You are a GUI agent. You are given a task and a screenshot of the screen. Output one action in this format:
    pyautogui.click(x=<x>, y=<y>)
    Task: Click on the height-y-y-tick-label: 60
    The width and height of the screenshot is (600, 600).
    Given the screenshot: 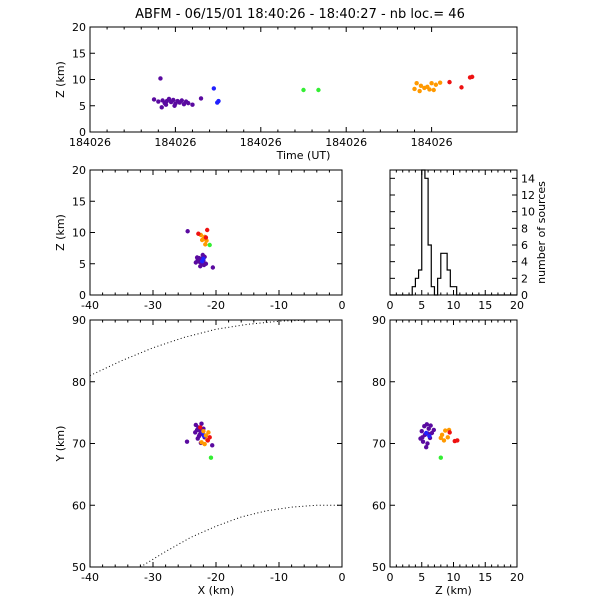 What is the action you would take?
    pyautogui.click(x=379, y=505)
    